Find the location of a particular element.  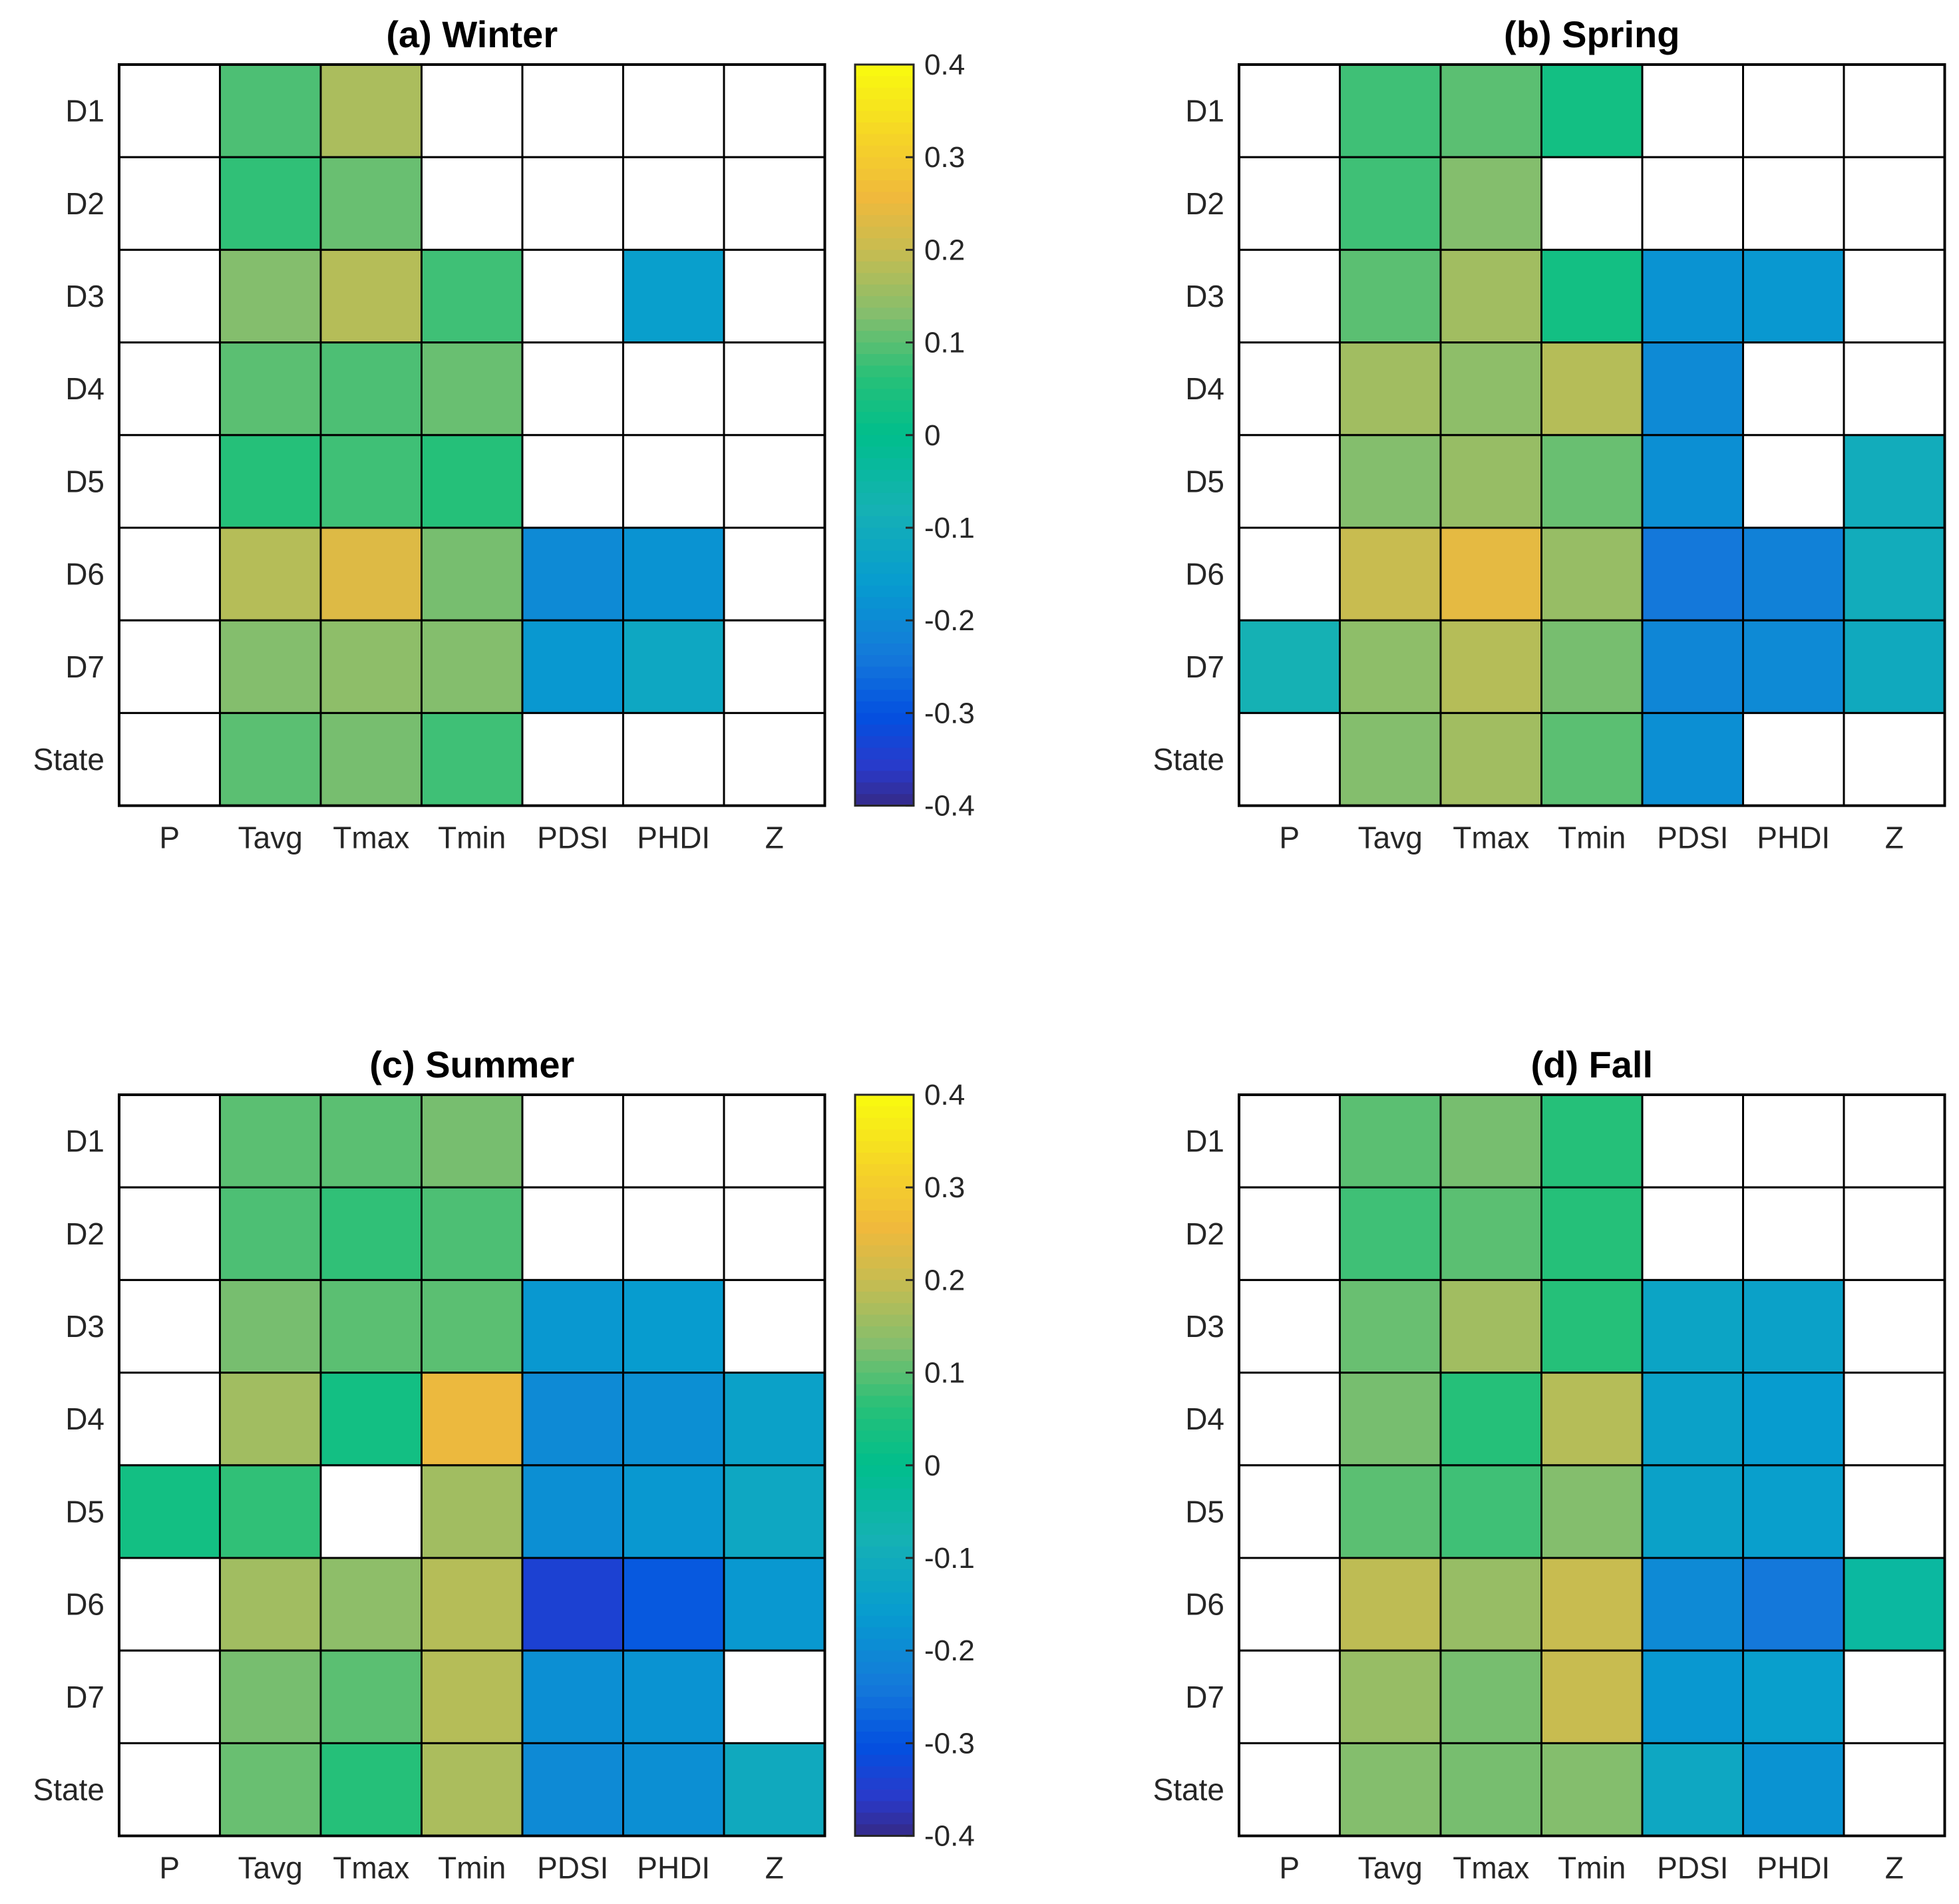

x-tick-label: Z is located at coordinates (775, 838).